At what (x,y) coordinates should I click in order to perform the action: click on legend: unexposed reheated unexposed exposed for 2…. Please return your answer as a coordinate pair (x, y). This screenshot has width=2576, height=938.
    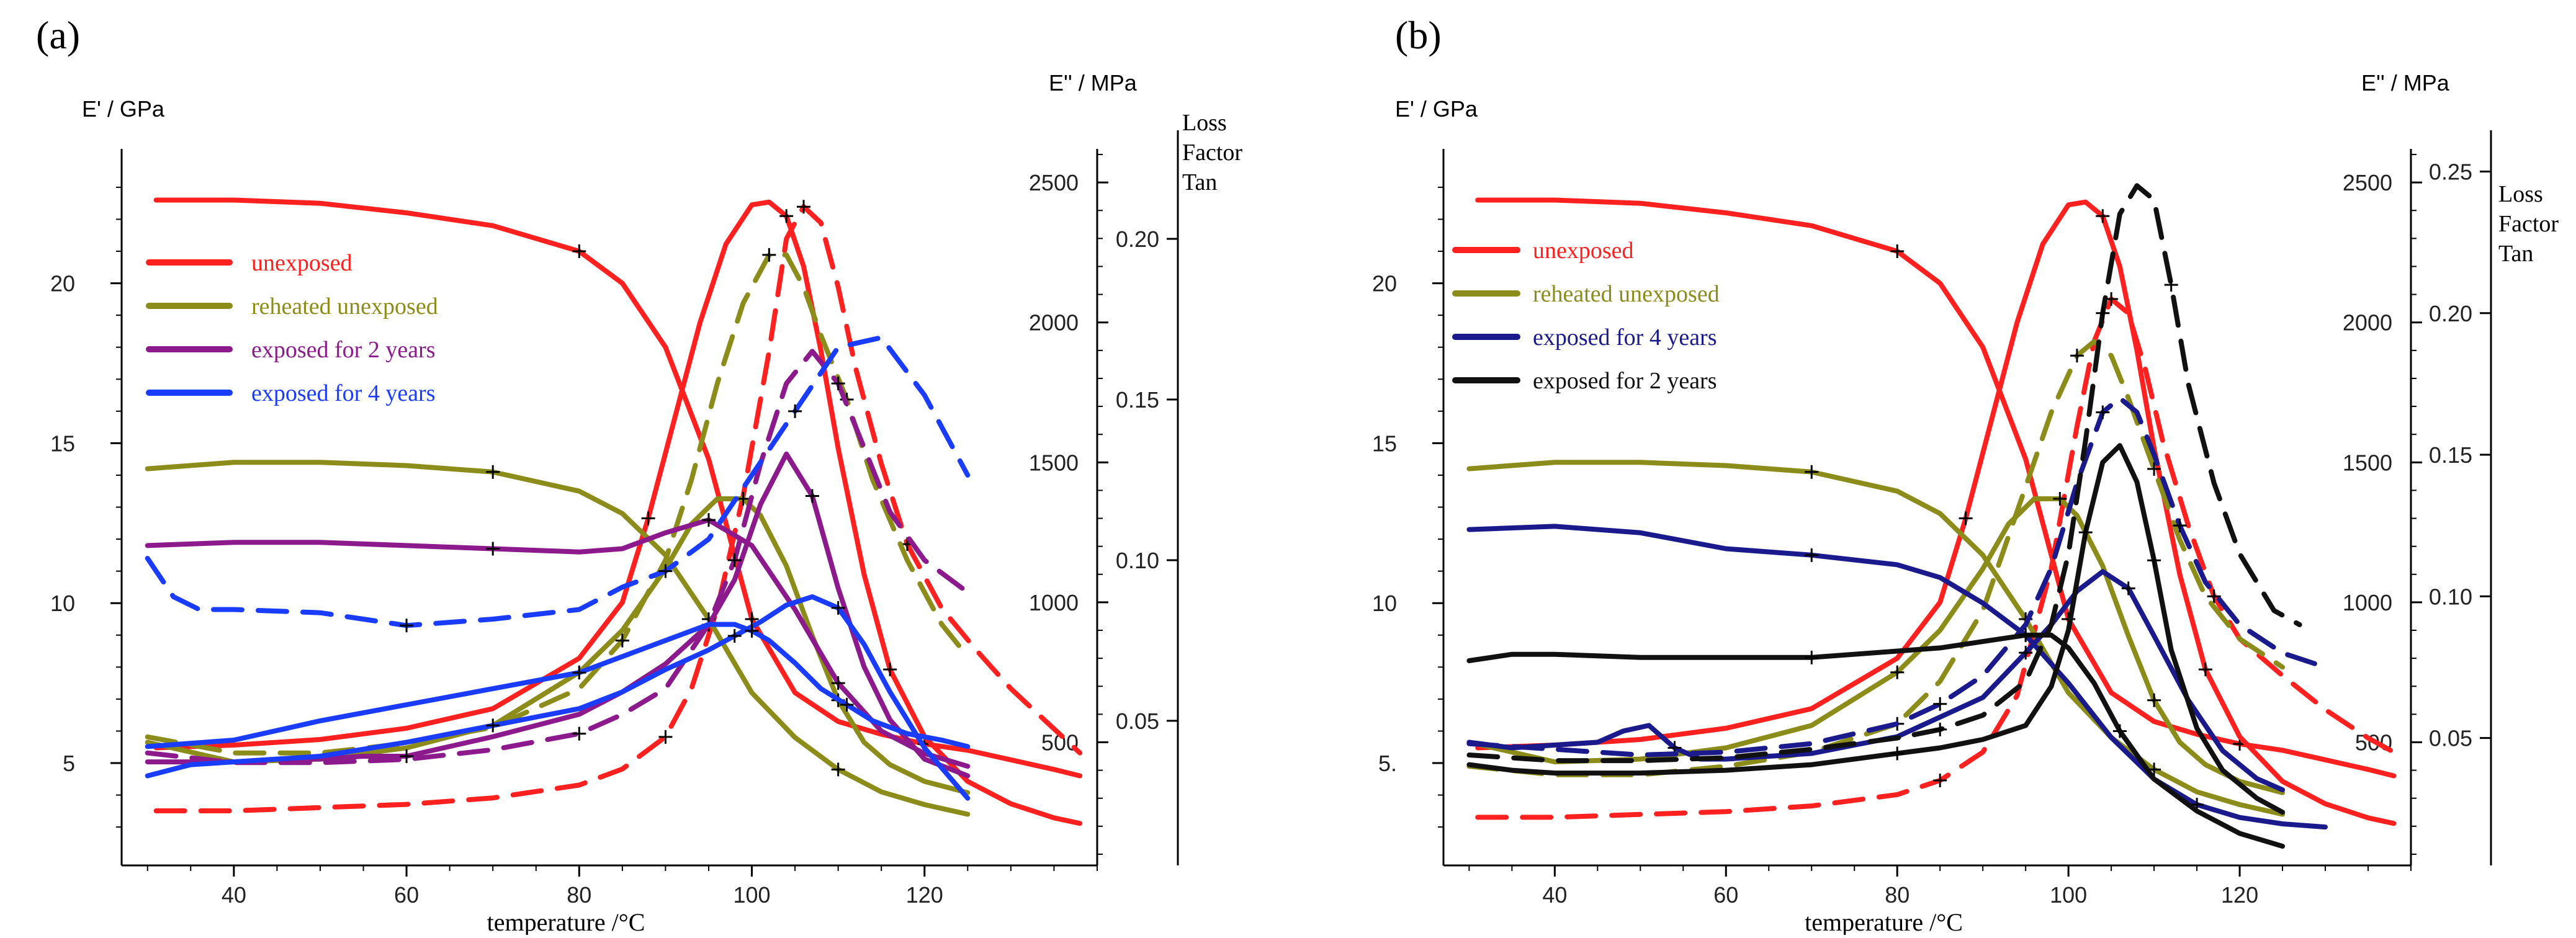
    Looking at the image, I should click on (292, 328).